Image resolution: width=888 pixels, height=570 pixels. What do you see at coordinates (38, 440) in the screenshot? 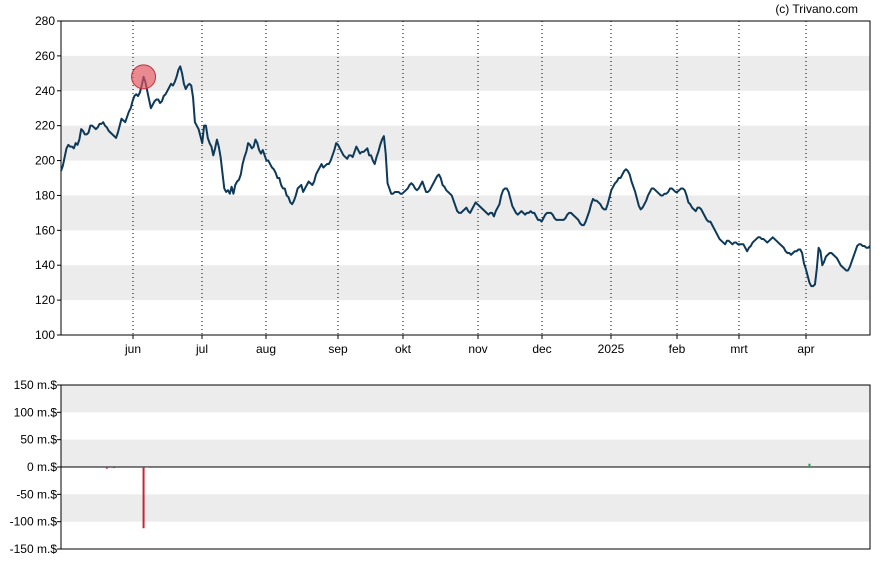
I see `flow-y-tick-label: 50 m.$` at bounding box center [38, 440].